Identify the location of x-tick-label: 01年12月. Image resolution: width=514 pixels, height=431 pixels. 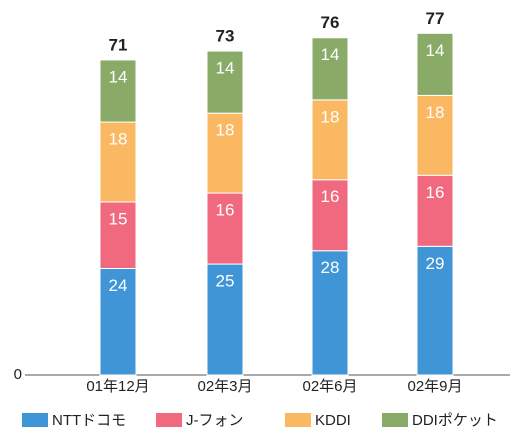
(117, 386).